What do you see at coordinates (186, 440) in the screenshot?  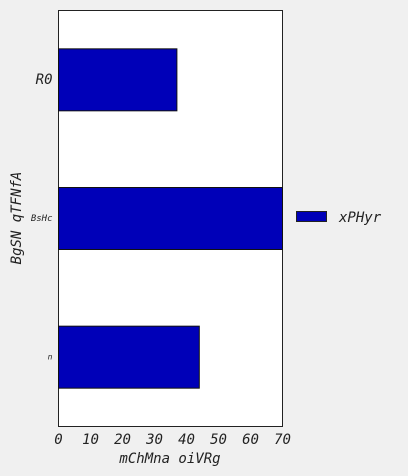 I see `x-tick-label: 40` at bounding box center [186, 440].